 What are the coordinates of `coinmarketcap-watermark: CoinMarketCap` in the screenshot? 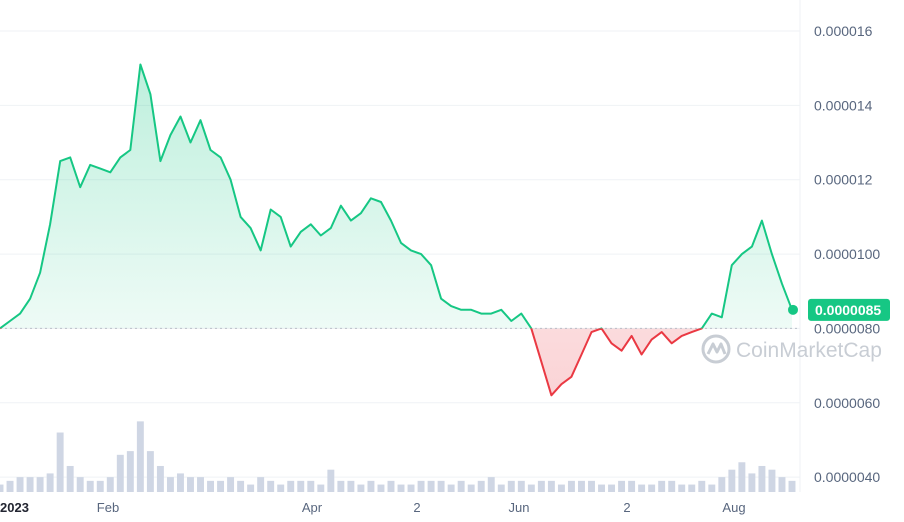 It's located at (792, 349).